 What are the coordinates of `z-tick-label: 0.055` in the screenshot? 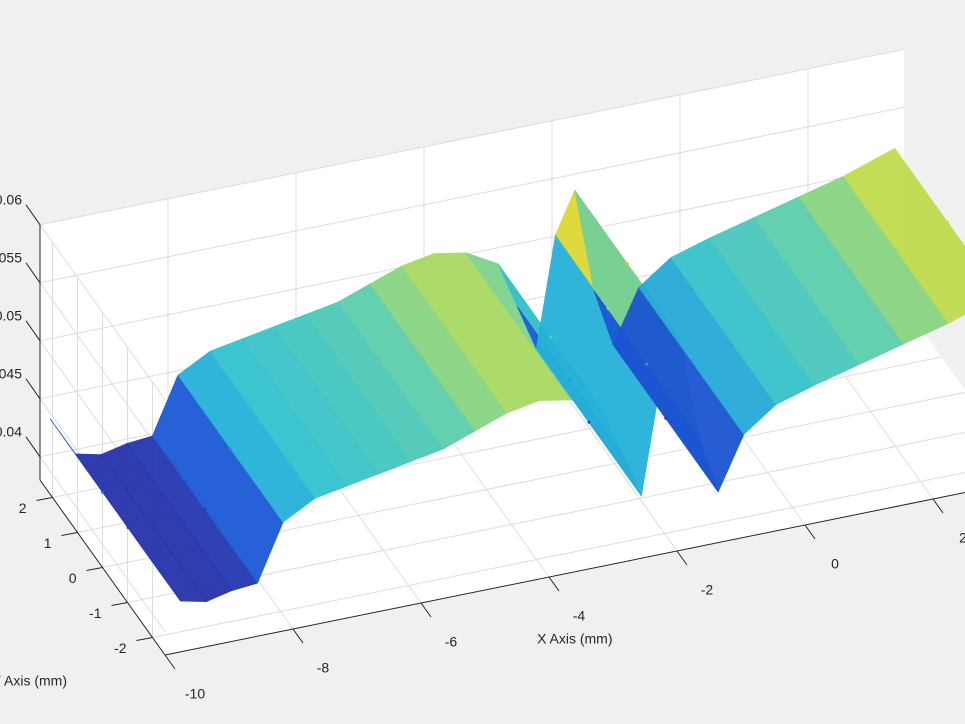 It's located at (11, 258).